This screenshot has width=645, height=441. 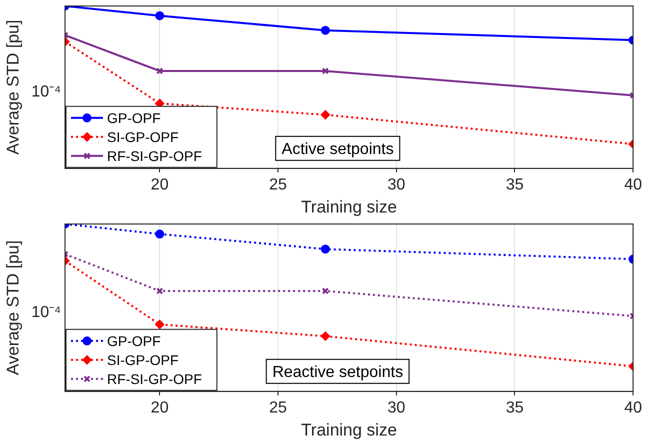 I want to click on annotation: Reactive setpoints, so click(x=338, y=372).